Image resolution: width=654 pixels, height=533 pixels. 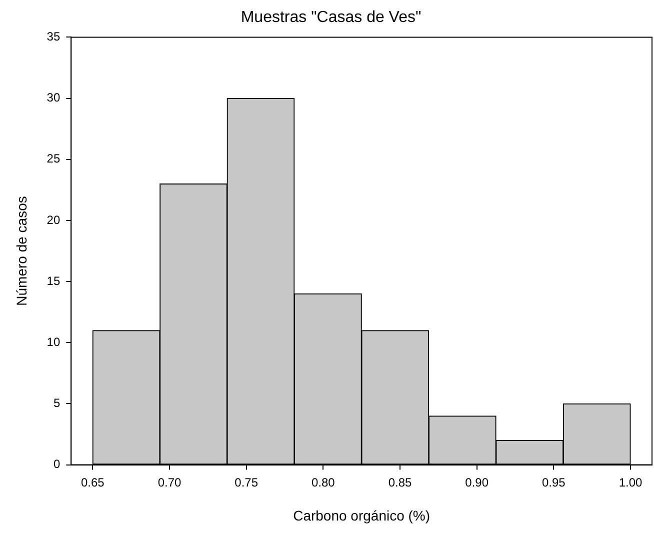 I want to click on y-tick-label: 15, so click(x=53, y=281).